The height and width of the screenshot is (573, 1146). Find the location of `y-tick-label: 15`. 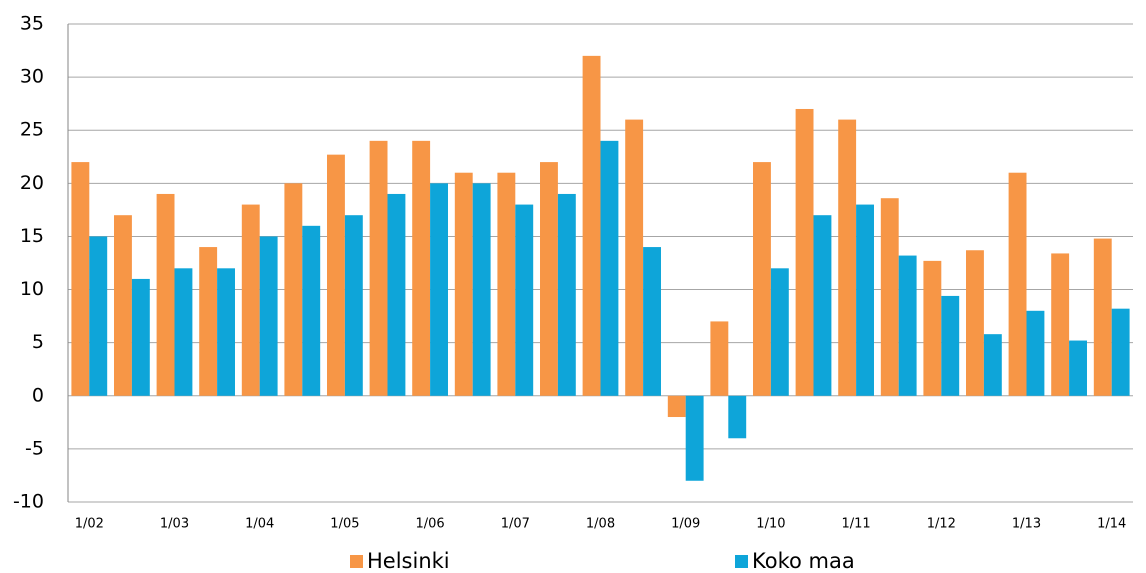

y-tick-label: 15 is located at coordinates (32, 236).